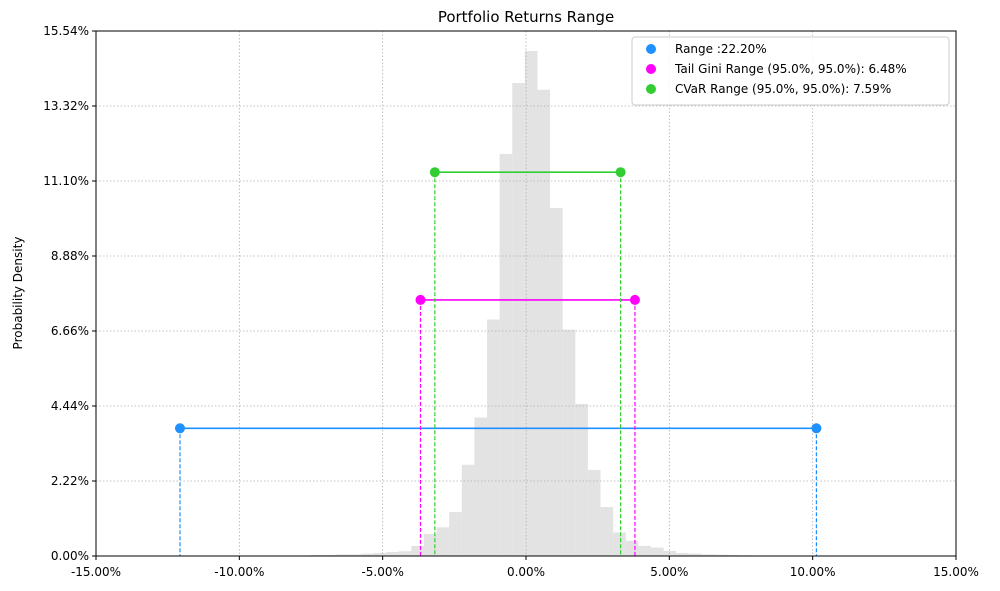 This screenshot has height=591, width=1000. I want to click on legend-label: Tail Gini Range (95.0%, 95.0%): 6.48%, so click(790, 69).